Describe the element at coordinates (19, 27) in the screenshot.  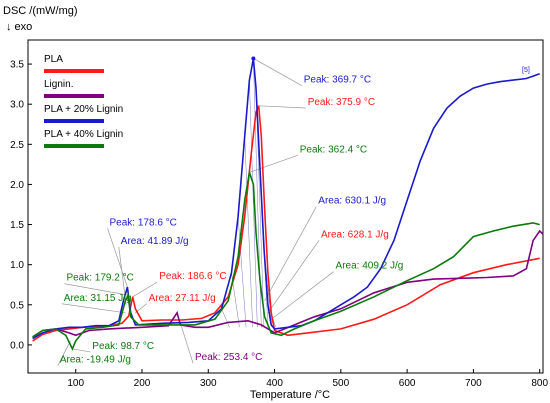
I see `exo-indicator: ↓ exo` at that location.